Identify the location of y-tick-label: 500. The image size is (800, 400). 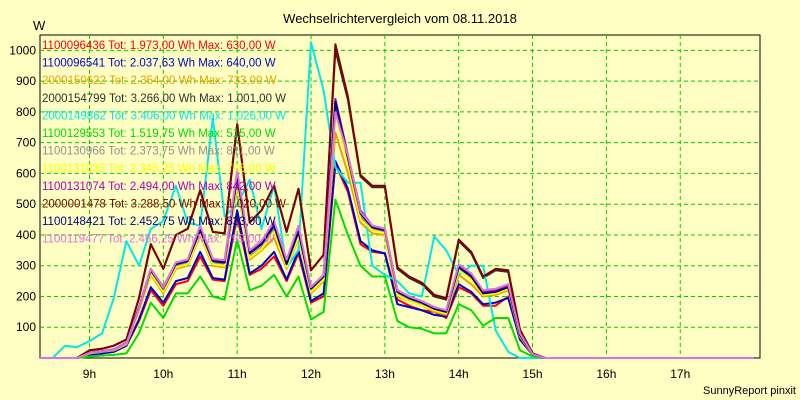
(26, 204).